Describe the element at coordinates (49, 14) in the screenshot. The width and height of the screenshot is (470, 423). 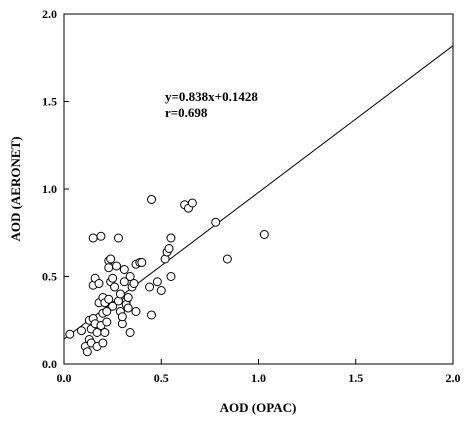
I see `y-tick-label: 2.0` at that location.